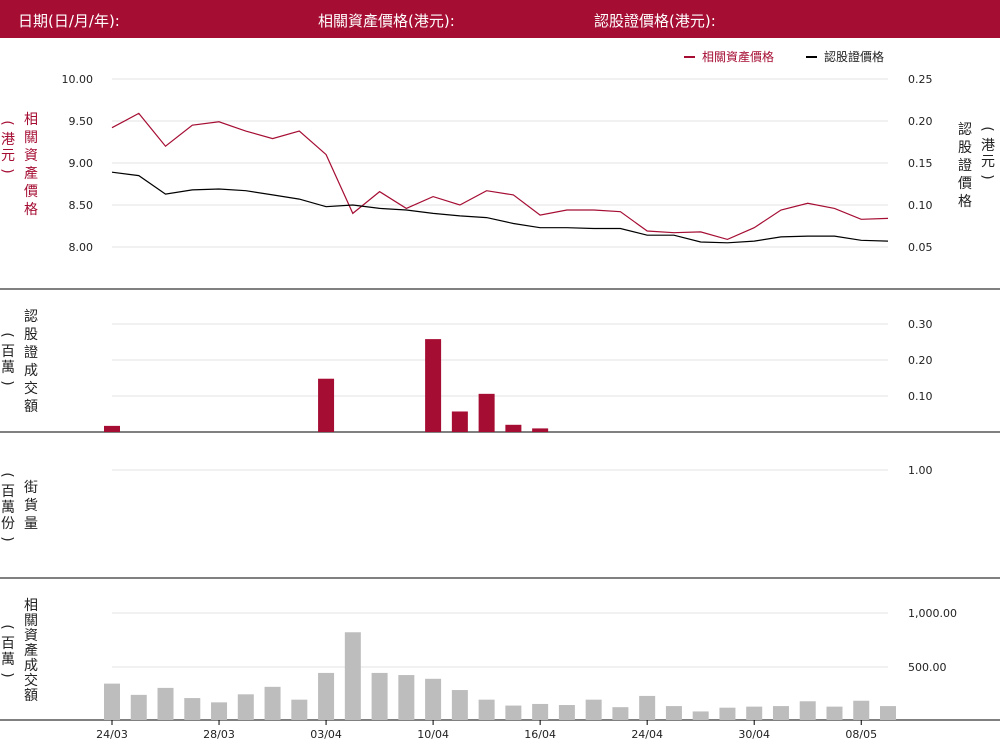 Image resolution: width=1000 pixels, height=751 pixels. Describe the element at coordinates (81, 121) in the screenshot. I see `left-tick-label: 9.50` at that location.